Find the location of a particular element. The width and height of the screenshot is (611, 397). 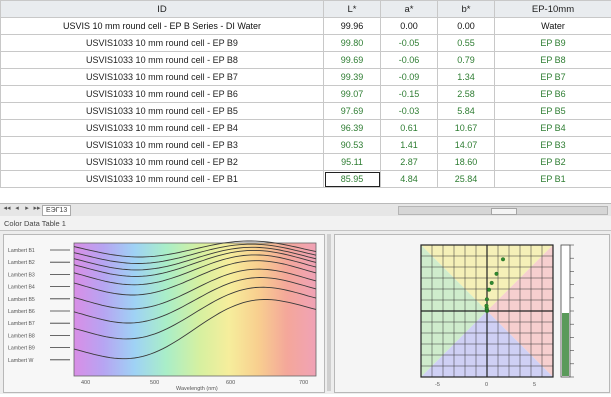

next-sheet-button: ▸ is located at coordinates (27, 209).